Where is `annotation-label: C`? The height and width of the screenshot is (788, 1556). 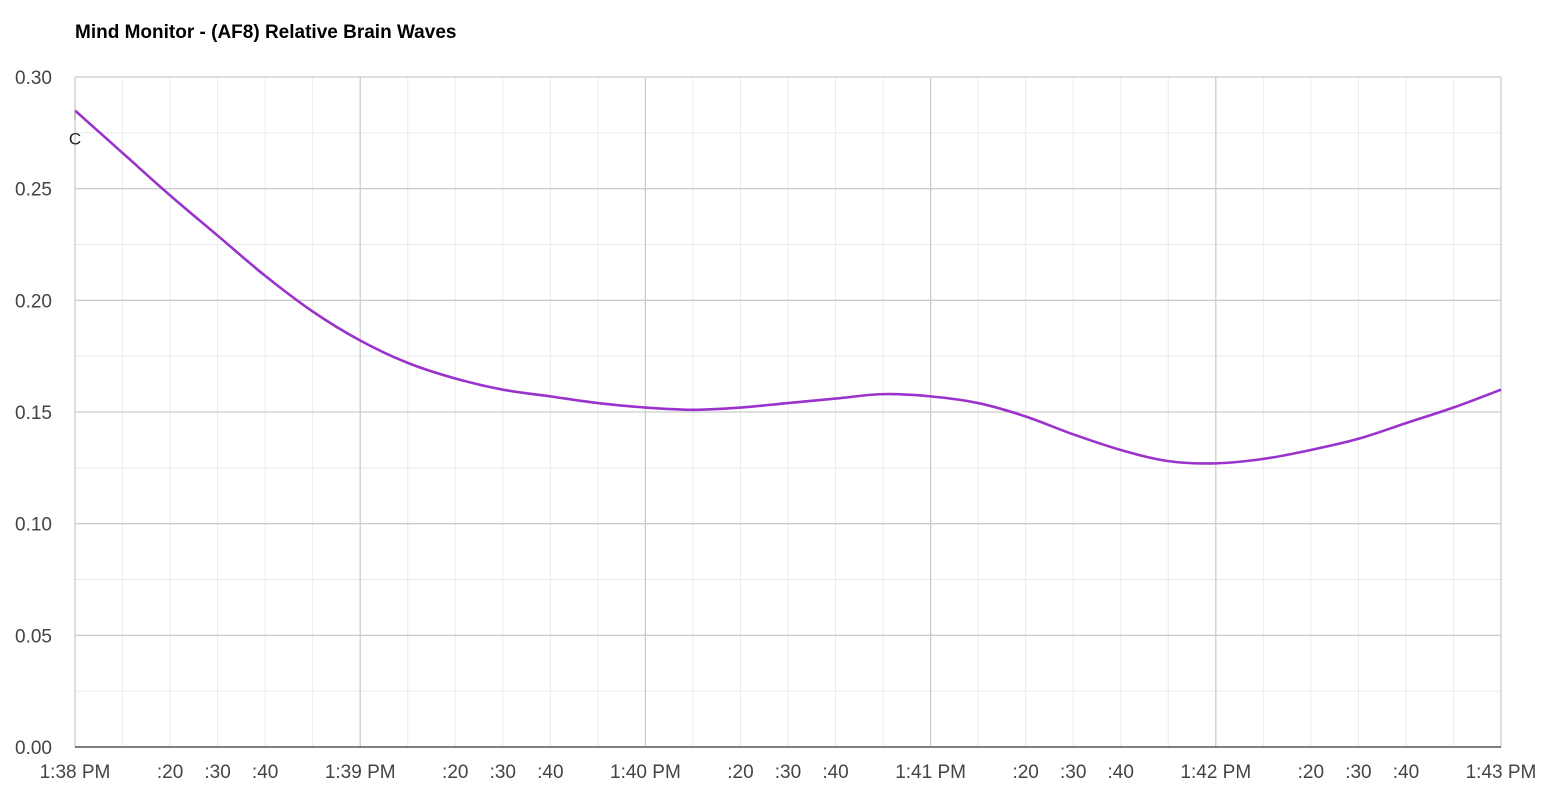
annotation-label: C is located at coordinates (75, 139).